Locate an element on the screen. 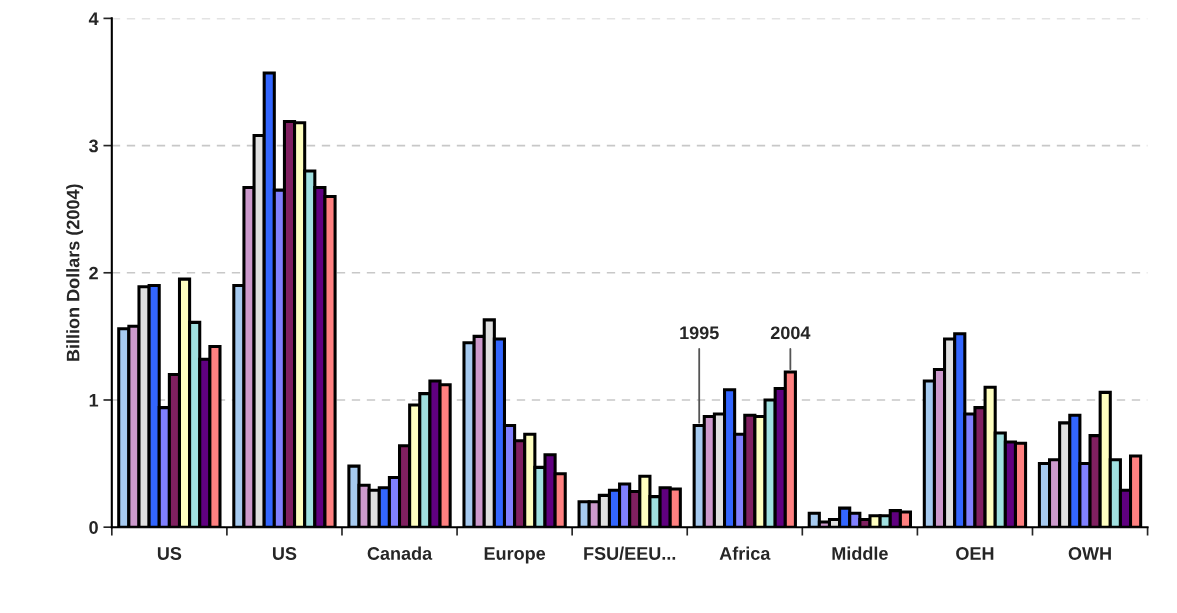 Image resolution: width=1177 pixels, height=613 pixels. x-tick-label: Africa is located at coordinates (745, 553).